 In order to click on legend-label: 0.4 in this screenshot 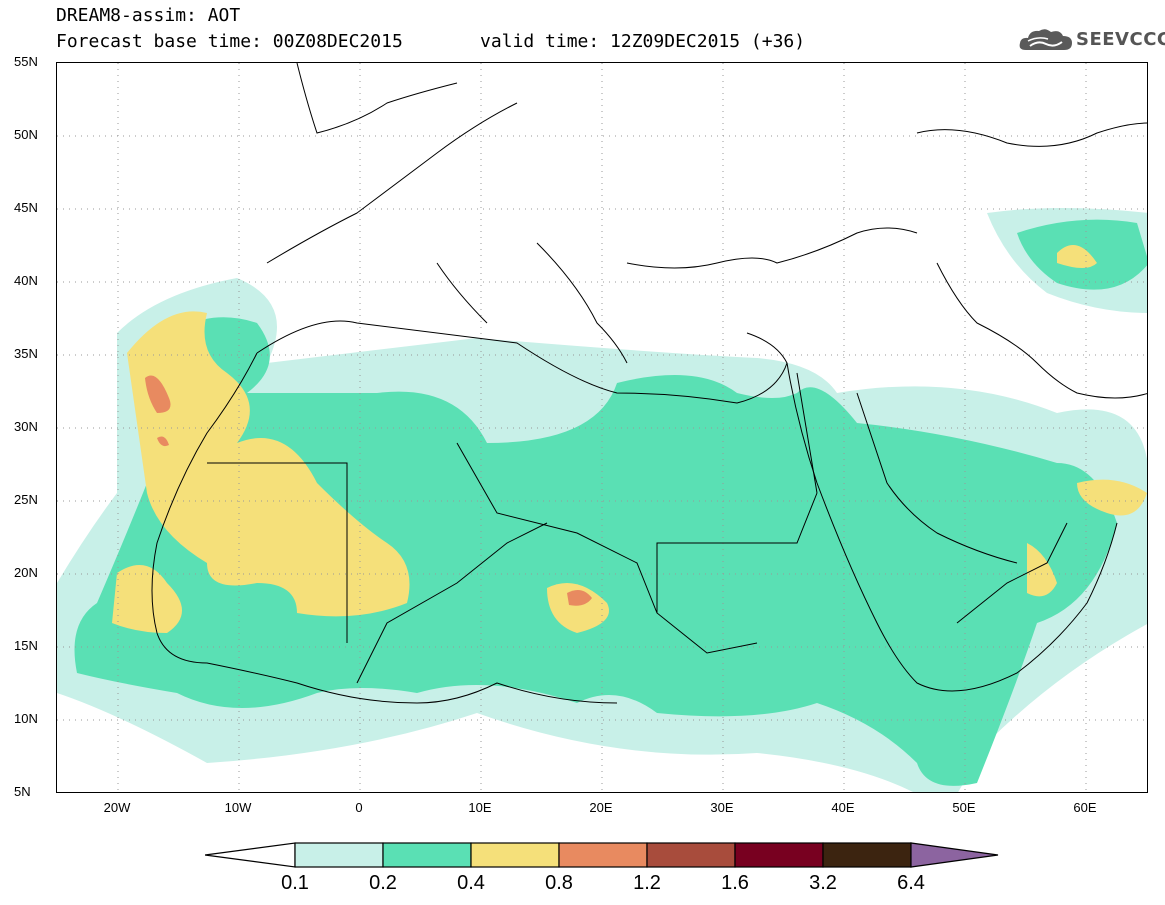, I will do `click(471, 883)`.